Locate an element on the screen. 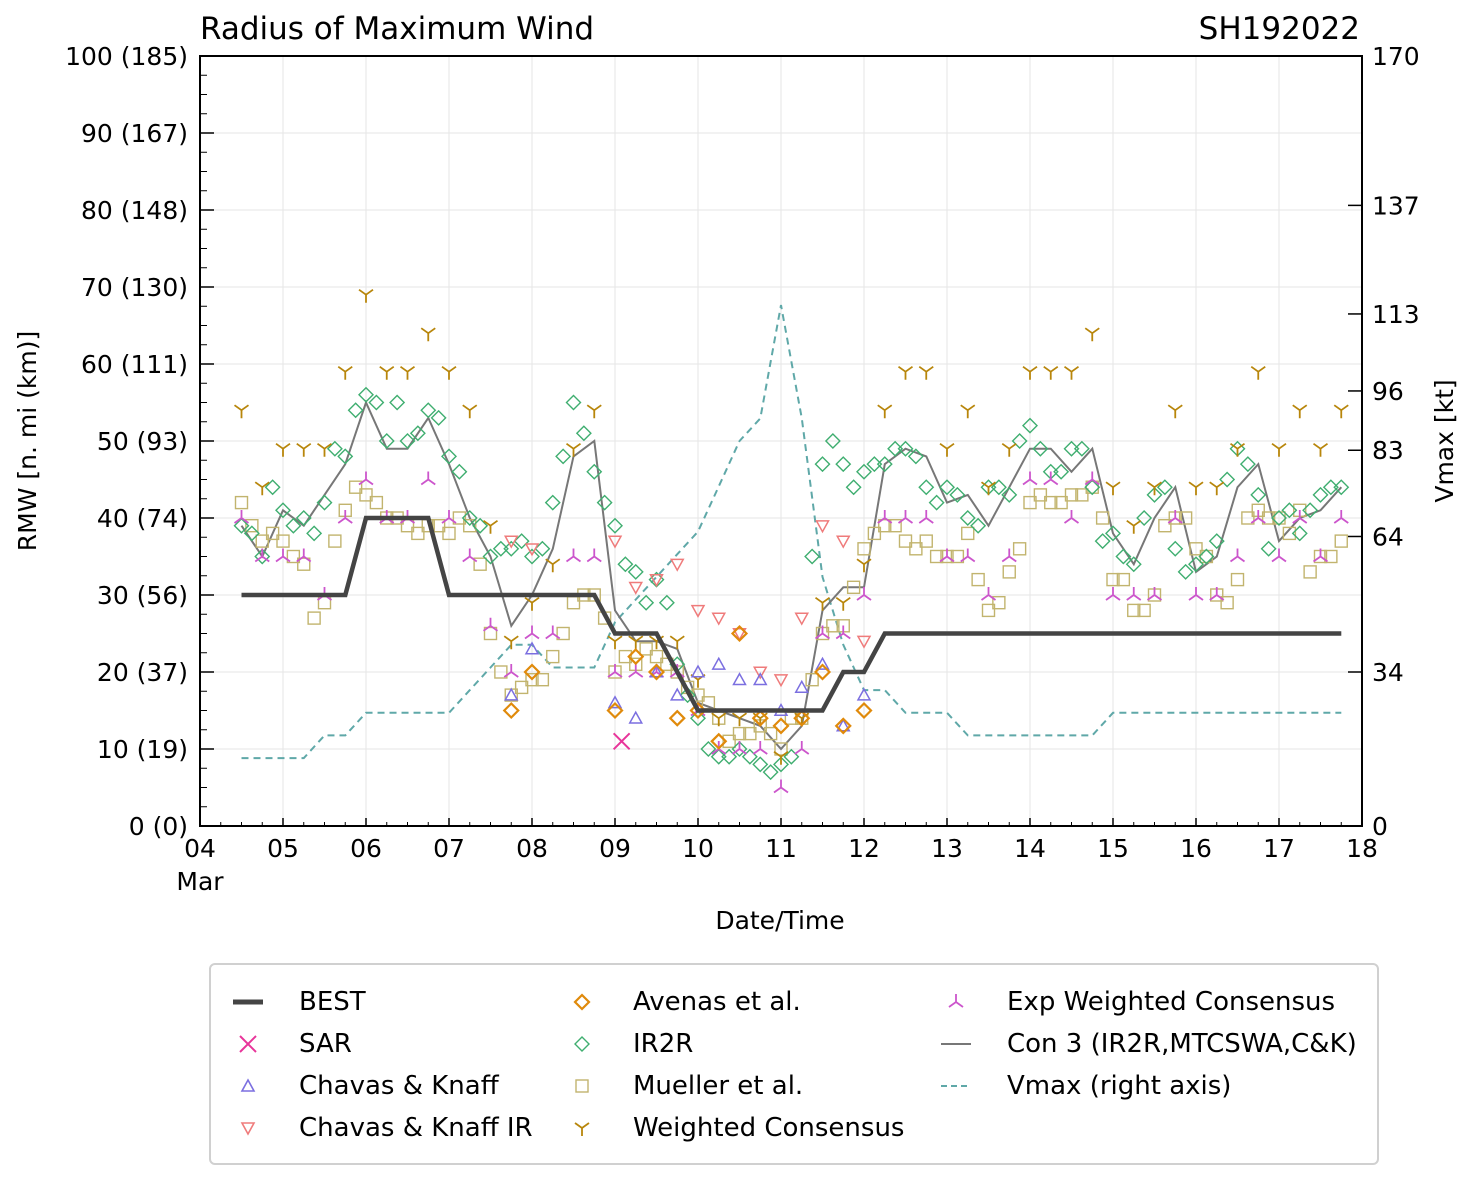 Image resolution: width=1477 pixels, height=1180 pixels. x-tick-label: 06 is located at coordinates (366, 848).